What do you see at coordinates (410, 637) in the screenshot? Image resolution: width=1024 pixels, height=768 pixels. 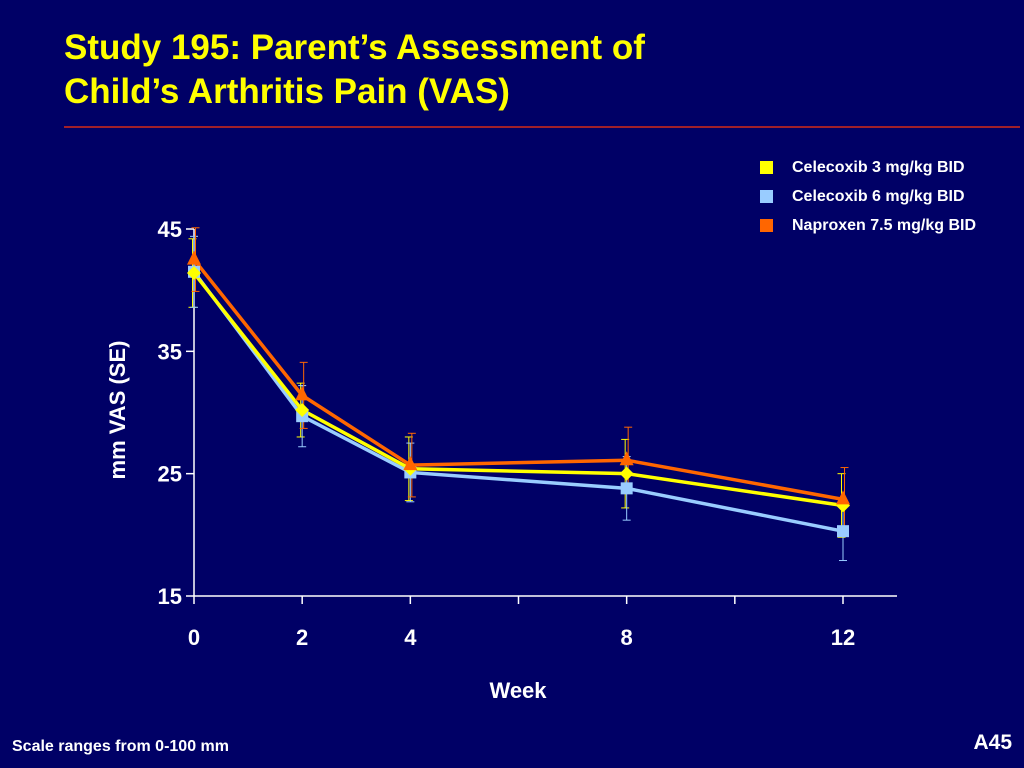 I see `x-tick-label: 4` at bounding box center [410, 637].